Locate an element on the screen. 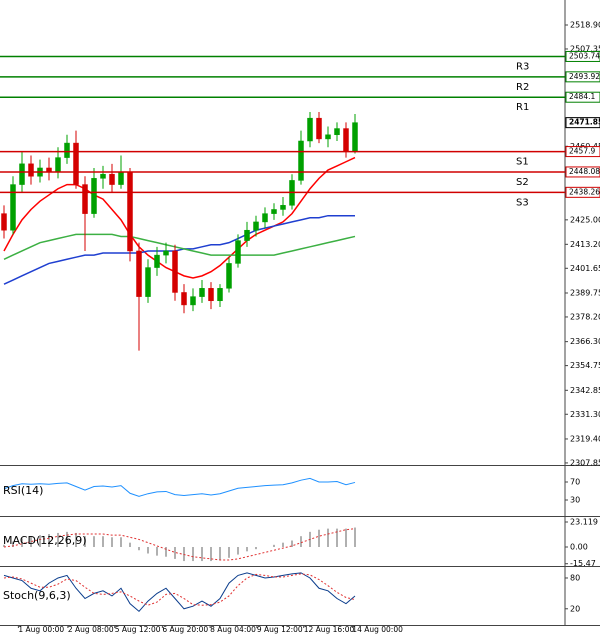 The image size is (600, 635). y-tick-label: 2319.40 is located at coordinates (585, 438).